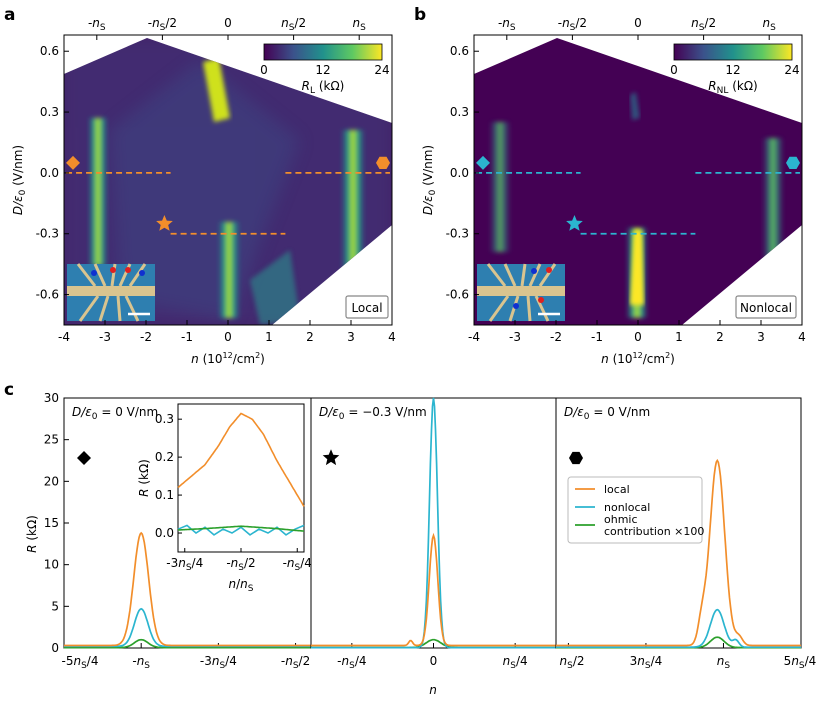  I want to click on legend-label-nonlocal: nonlocal, so click(627, 507).